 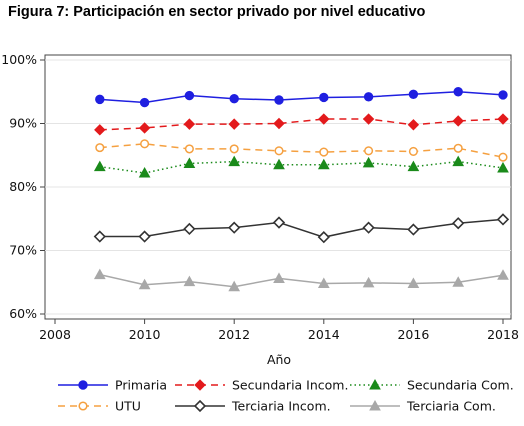 I want to click on legend-label: Secundaria Com., so click(x=460, y=385).